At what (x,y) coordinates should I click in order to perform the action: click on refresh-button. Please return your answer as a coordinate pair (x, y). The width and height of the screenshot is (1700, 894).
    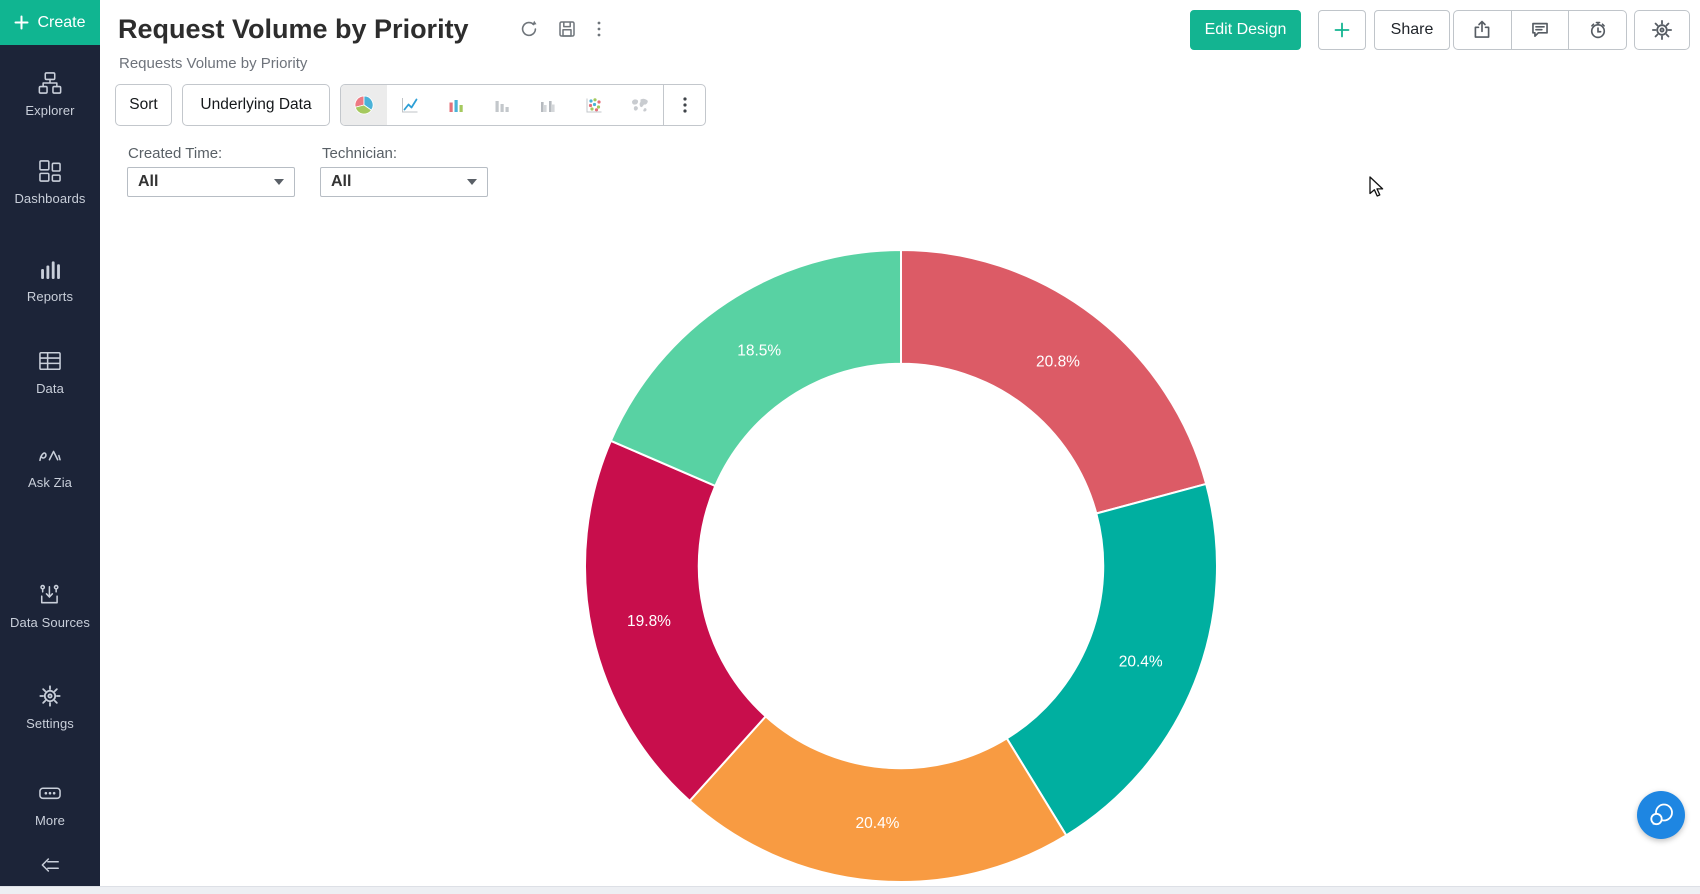
    Looking at the image, I should click on (529, 29).